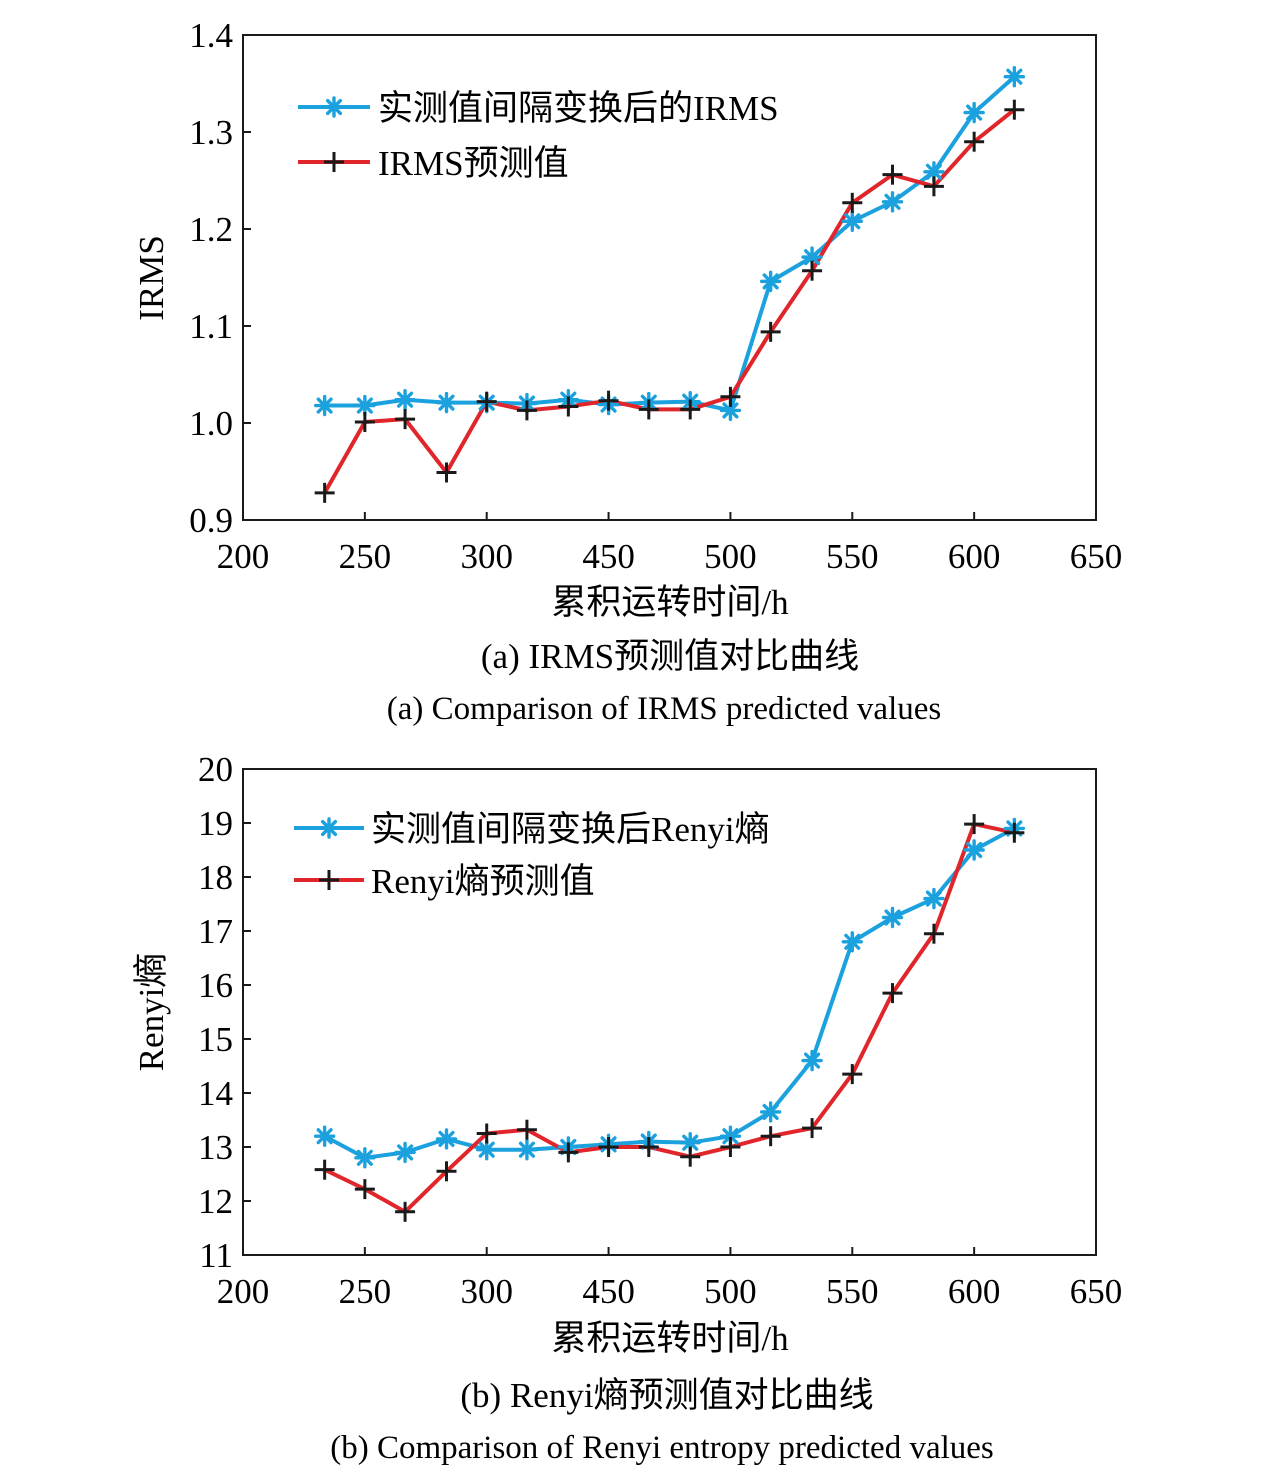  What do you see at coordinates (216, 1255) in the screenshot?
I see `y-tick-label: 11` at bounding box center [216, 1255].